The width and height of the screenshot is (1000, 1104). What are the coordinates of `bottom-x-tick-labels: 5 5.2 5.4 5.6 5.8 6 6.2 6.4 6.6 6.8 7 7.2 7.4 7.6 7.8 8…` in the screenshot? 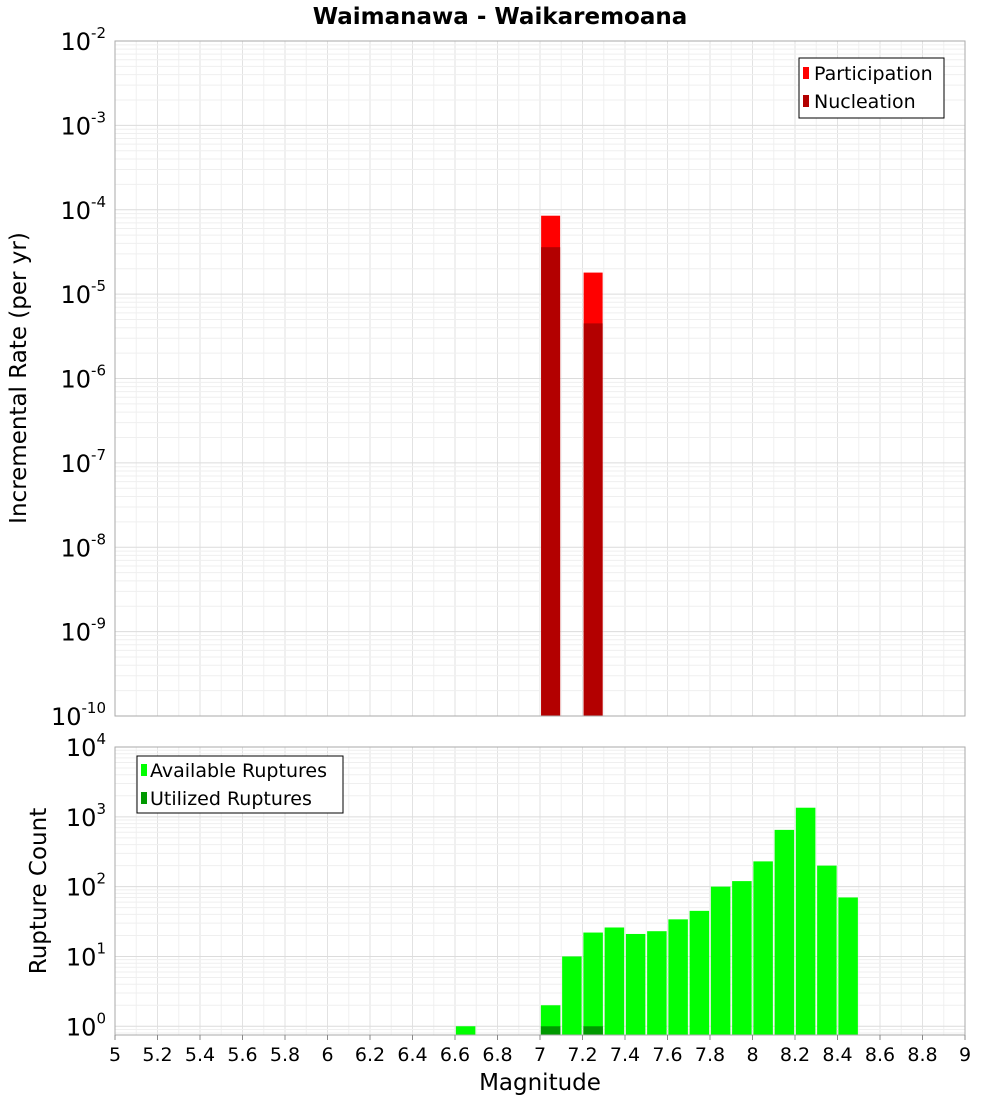 It's located at (540, 1050).